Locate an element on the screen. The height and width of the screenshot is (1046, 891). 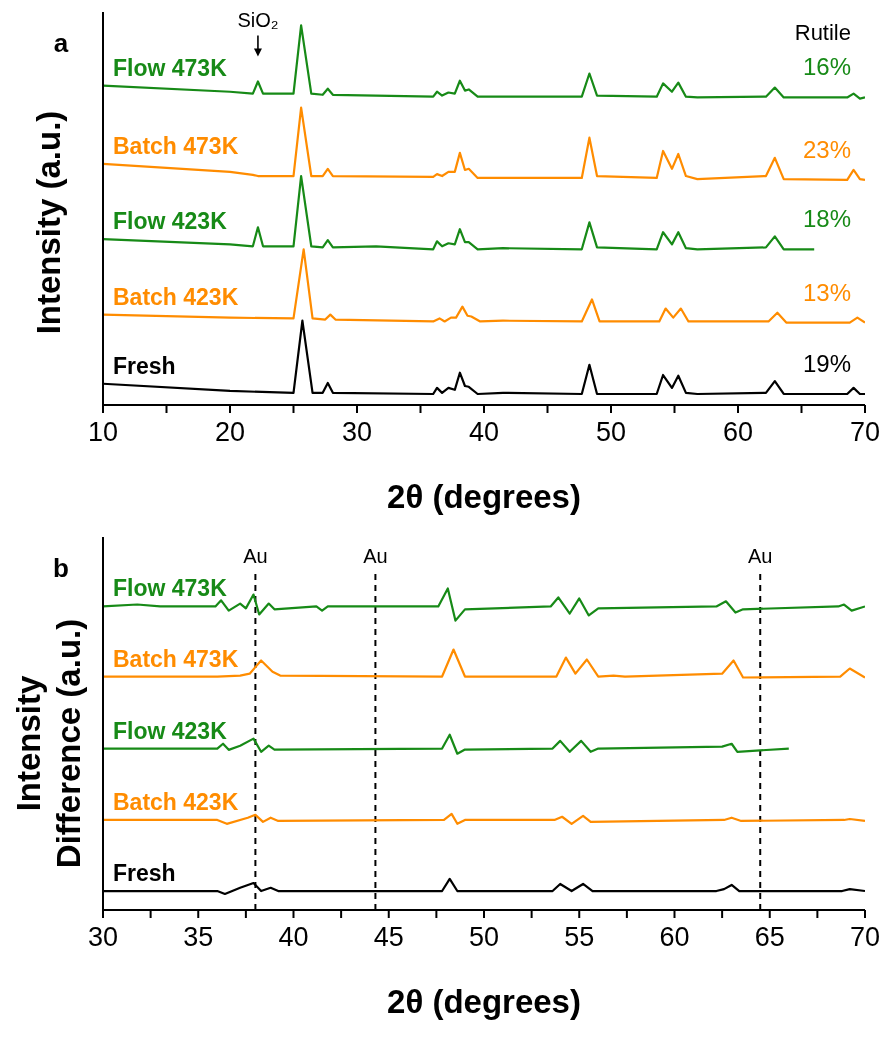
annotation: 13% is located at coordinates (826, 292).